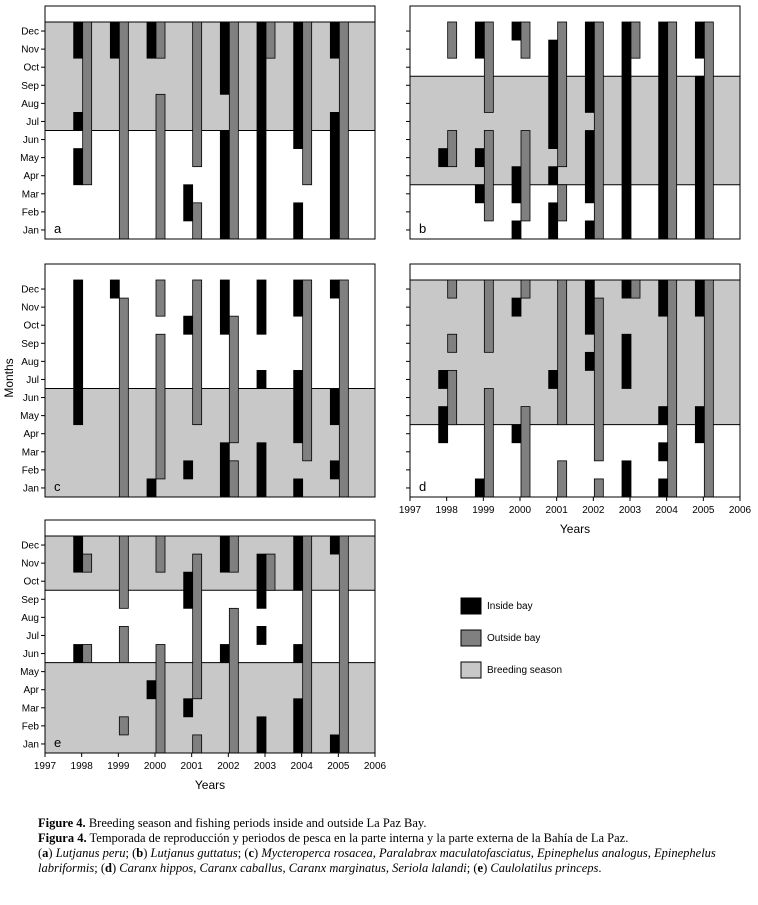 The image size is (758, 905). I want to click on panel-c: Jan Feb Mar Apr May Jun Jul Aug Sep Oct Nov Dec c, so click(198, 380).